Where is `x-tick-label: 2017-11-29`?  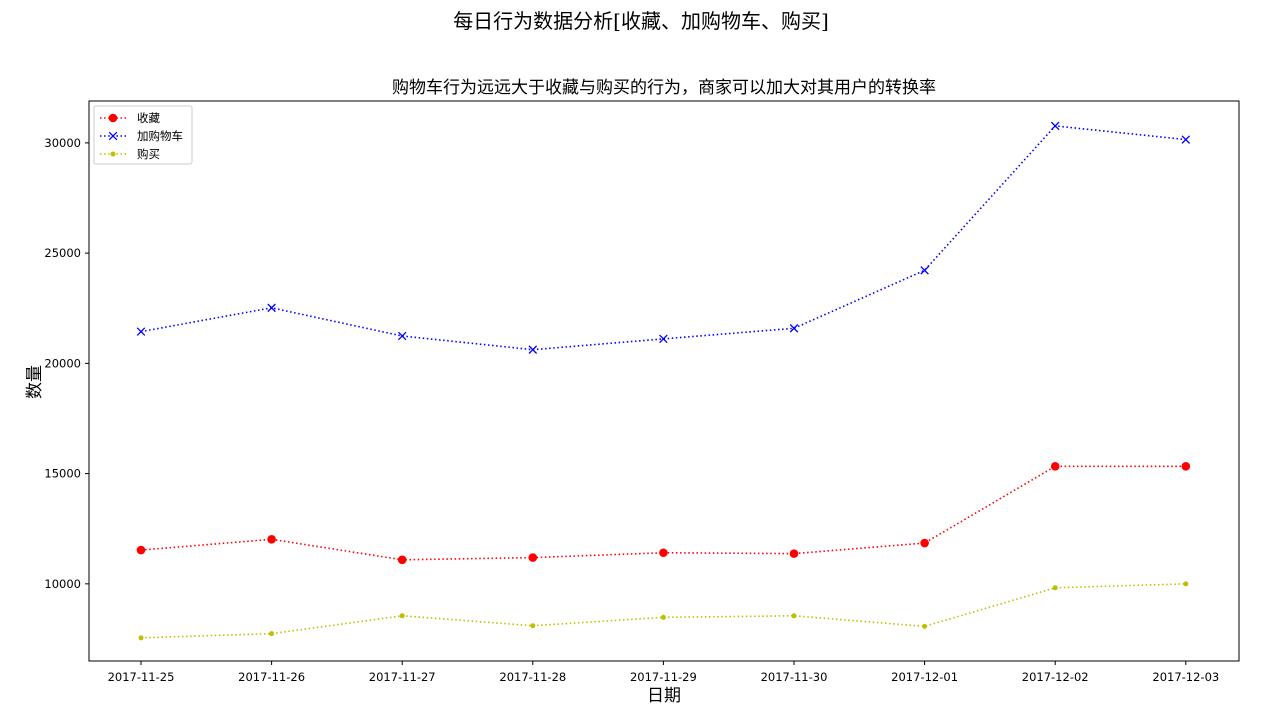 x-tick-label: 2017-11-29 is located at coordinates (663, 677).